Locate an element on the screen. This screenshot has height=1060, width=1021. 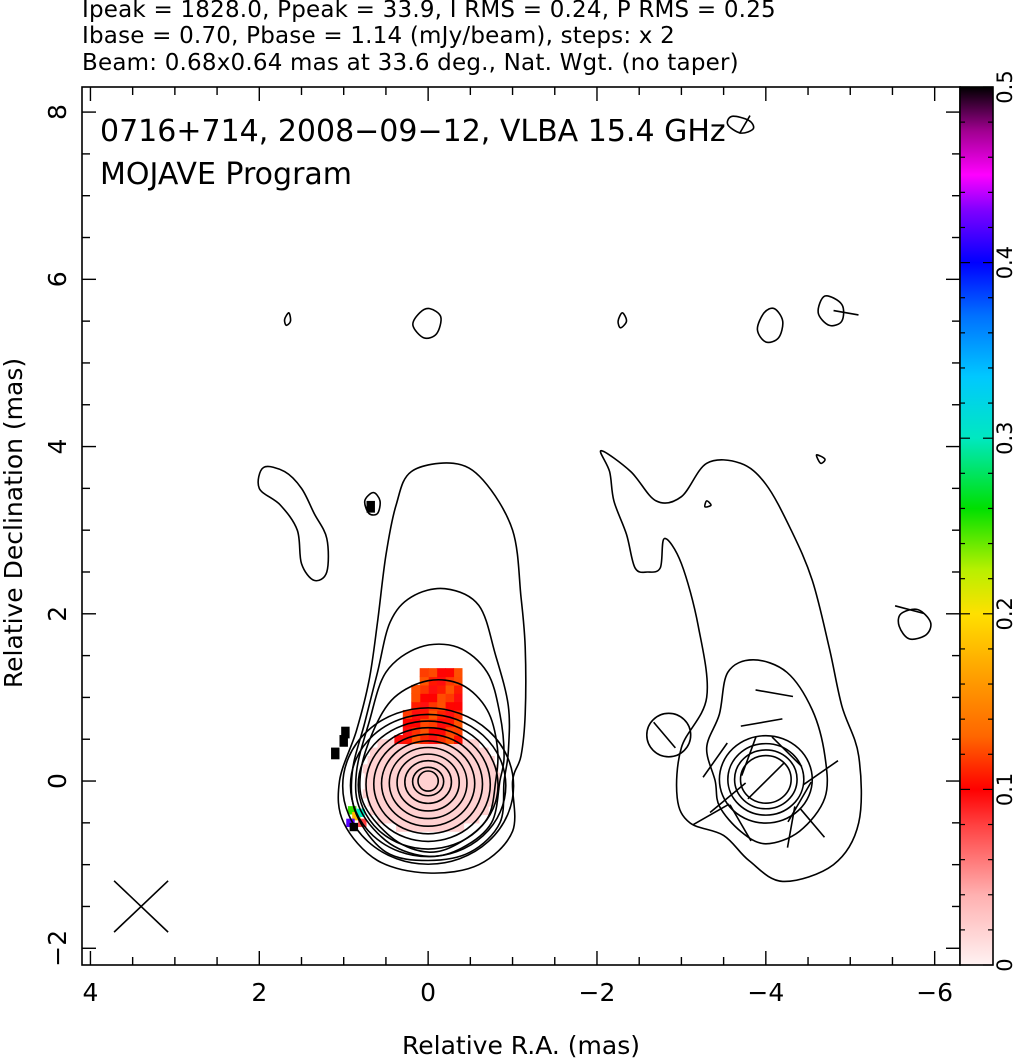
intensity-contour-island is located at coordinates (372, 503).